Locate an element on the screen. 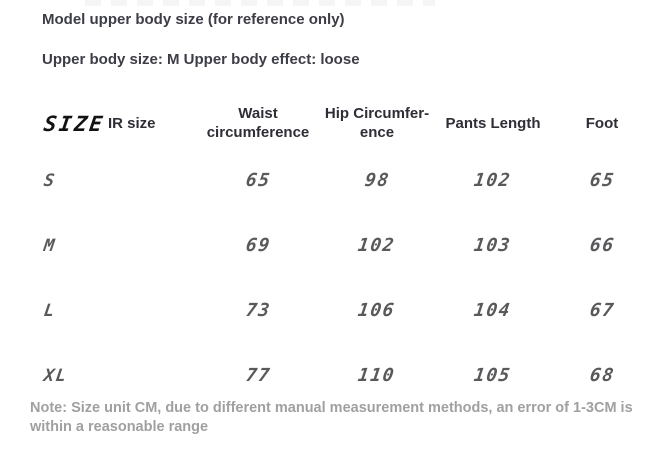  hip-cell: 98 is located at coordinates (377, 180).